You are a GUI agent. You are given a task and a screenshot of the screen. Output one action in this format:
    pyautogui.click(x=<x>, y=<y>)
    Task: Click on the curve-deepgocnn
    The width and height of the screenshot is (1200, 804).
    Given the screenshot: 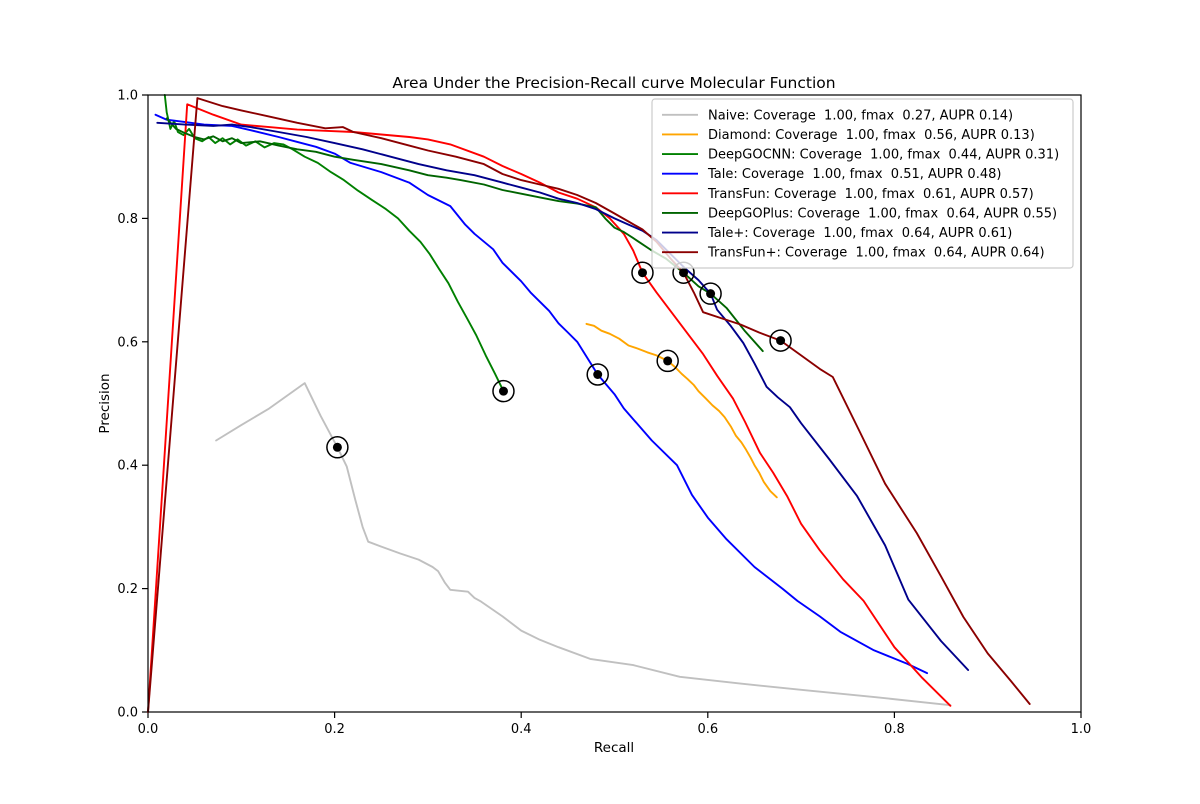 What is the action you would take?
    pyautogui.click(x=334, y=243)
    